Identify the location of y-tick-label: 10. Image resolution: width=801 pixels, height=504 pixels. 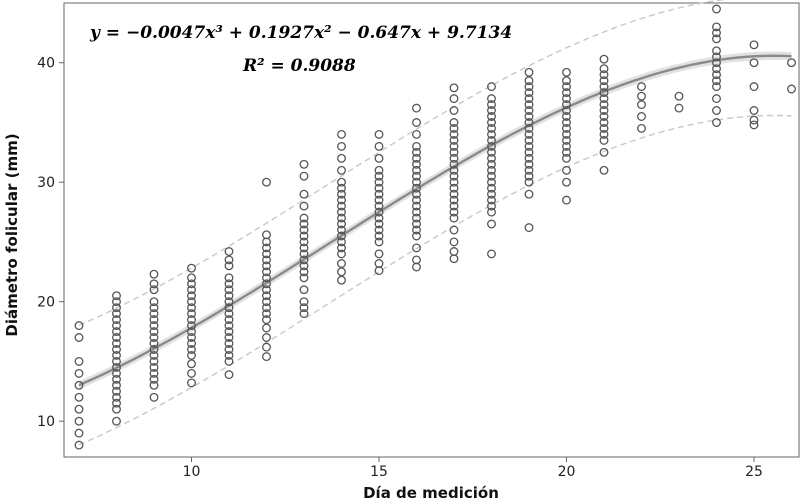
(46, 422).